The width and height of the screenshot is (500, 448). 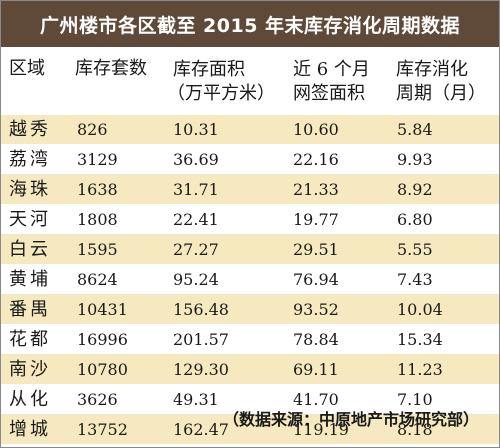 I want to click on header-district-label: 区域, so click(x=27, y=68).